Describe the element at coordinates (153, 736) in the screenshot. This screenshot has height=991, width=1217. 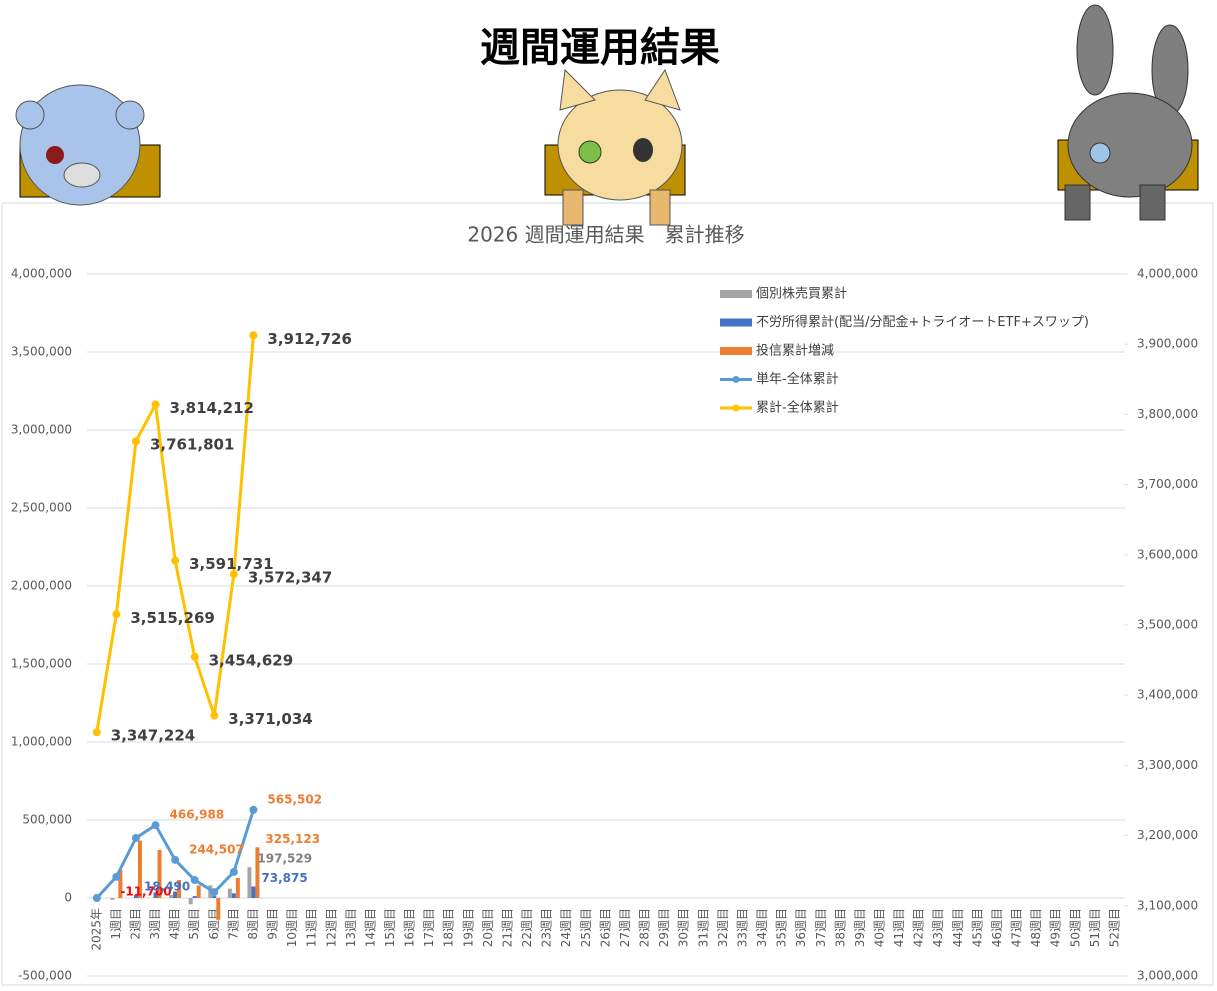
I see `data-label: 3,347,224` at that location.